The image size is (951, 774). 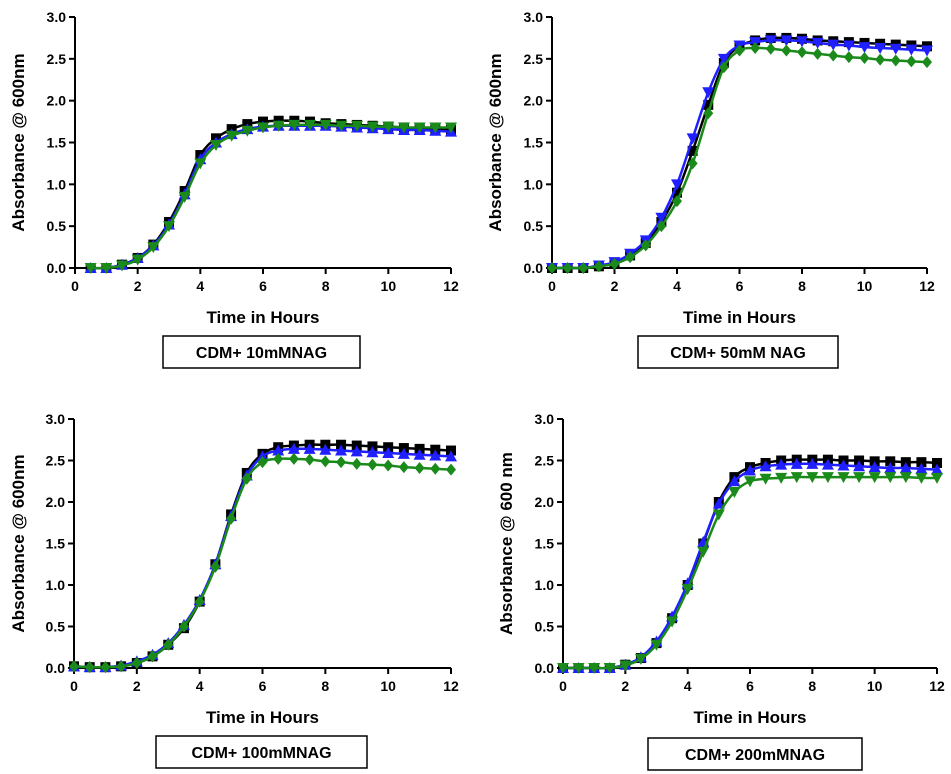 I want to click on panel-caption: CDM+ 50mM NAG, so click(x=738, y=353).